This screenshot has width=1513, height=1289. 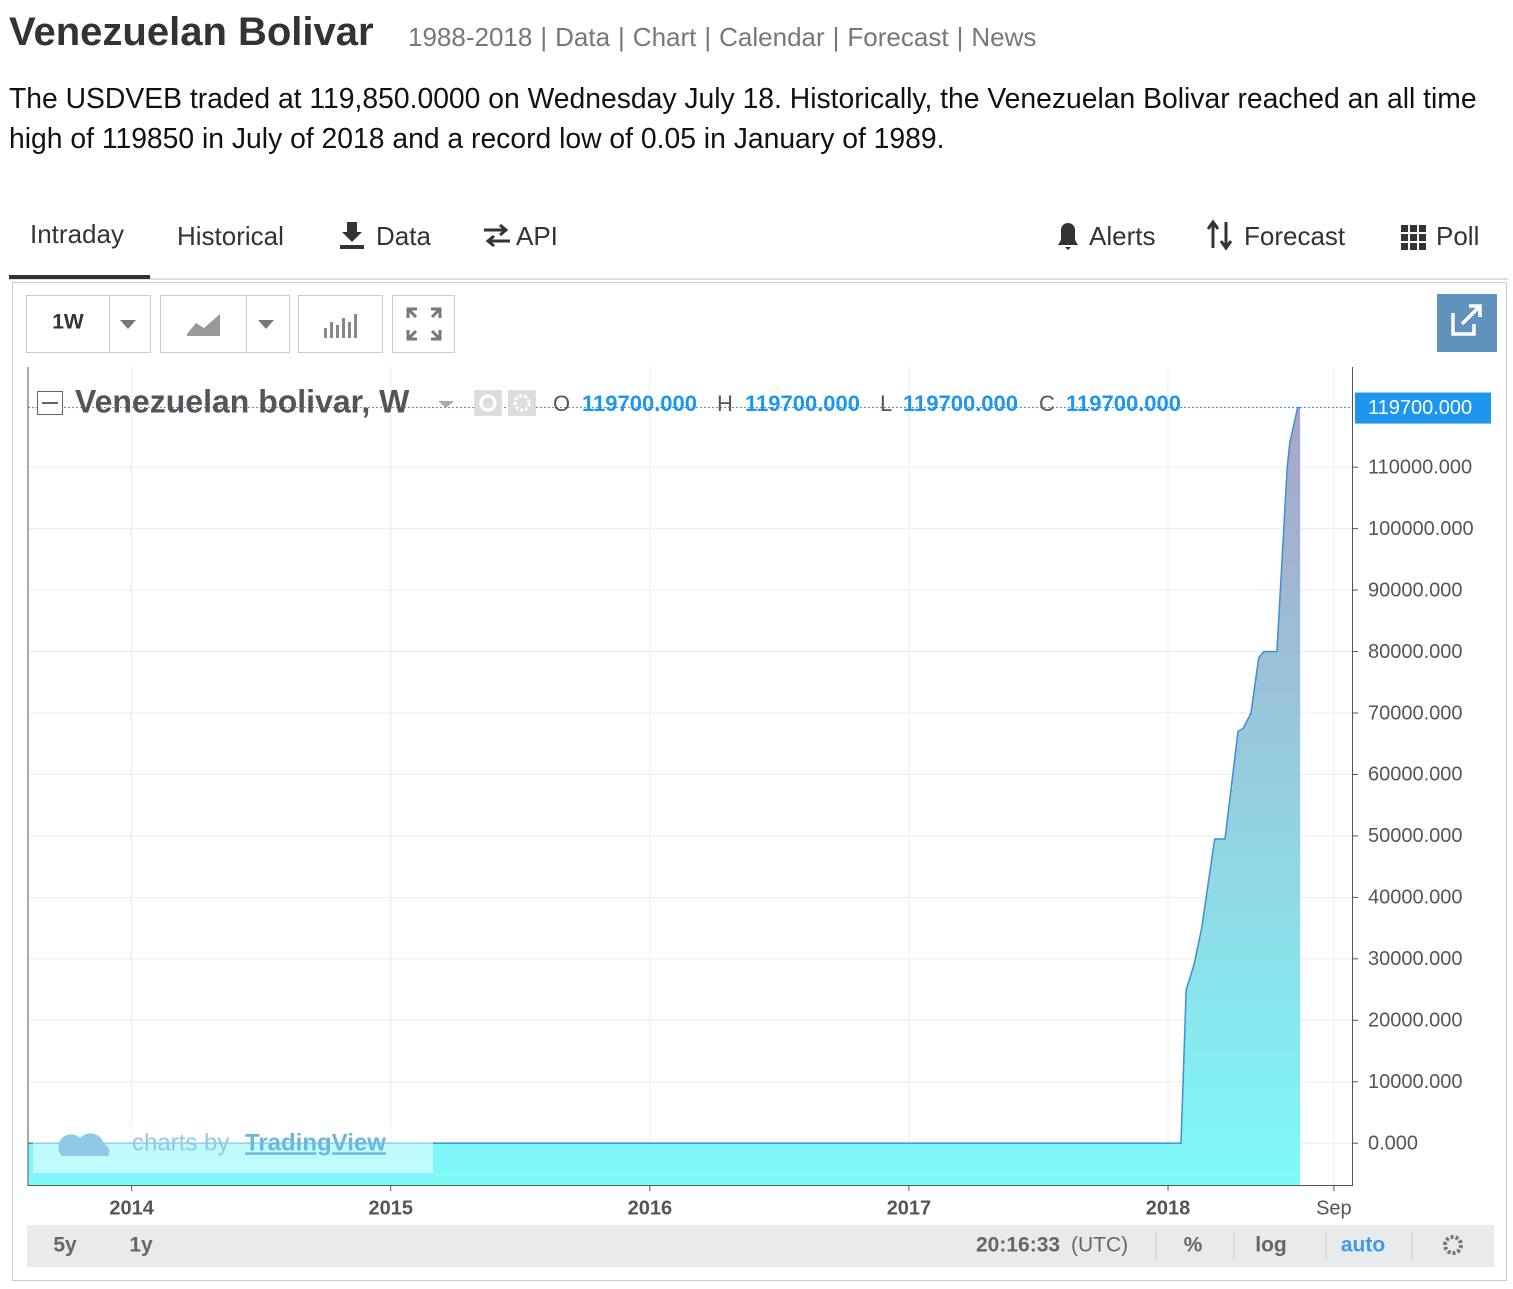 What do you see at coordinates (242, 401) in the screenshot?
I see `chart-title: Venezuelan bolivar, W` at bounding box center [242, 401].